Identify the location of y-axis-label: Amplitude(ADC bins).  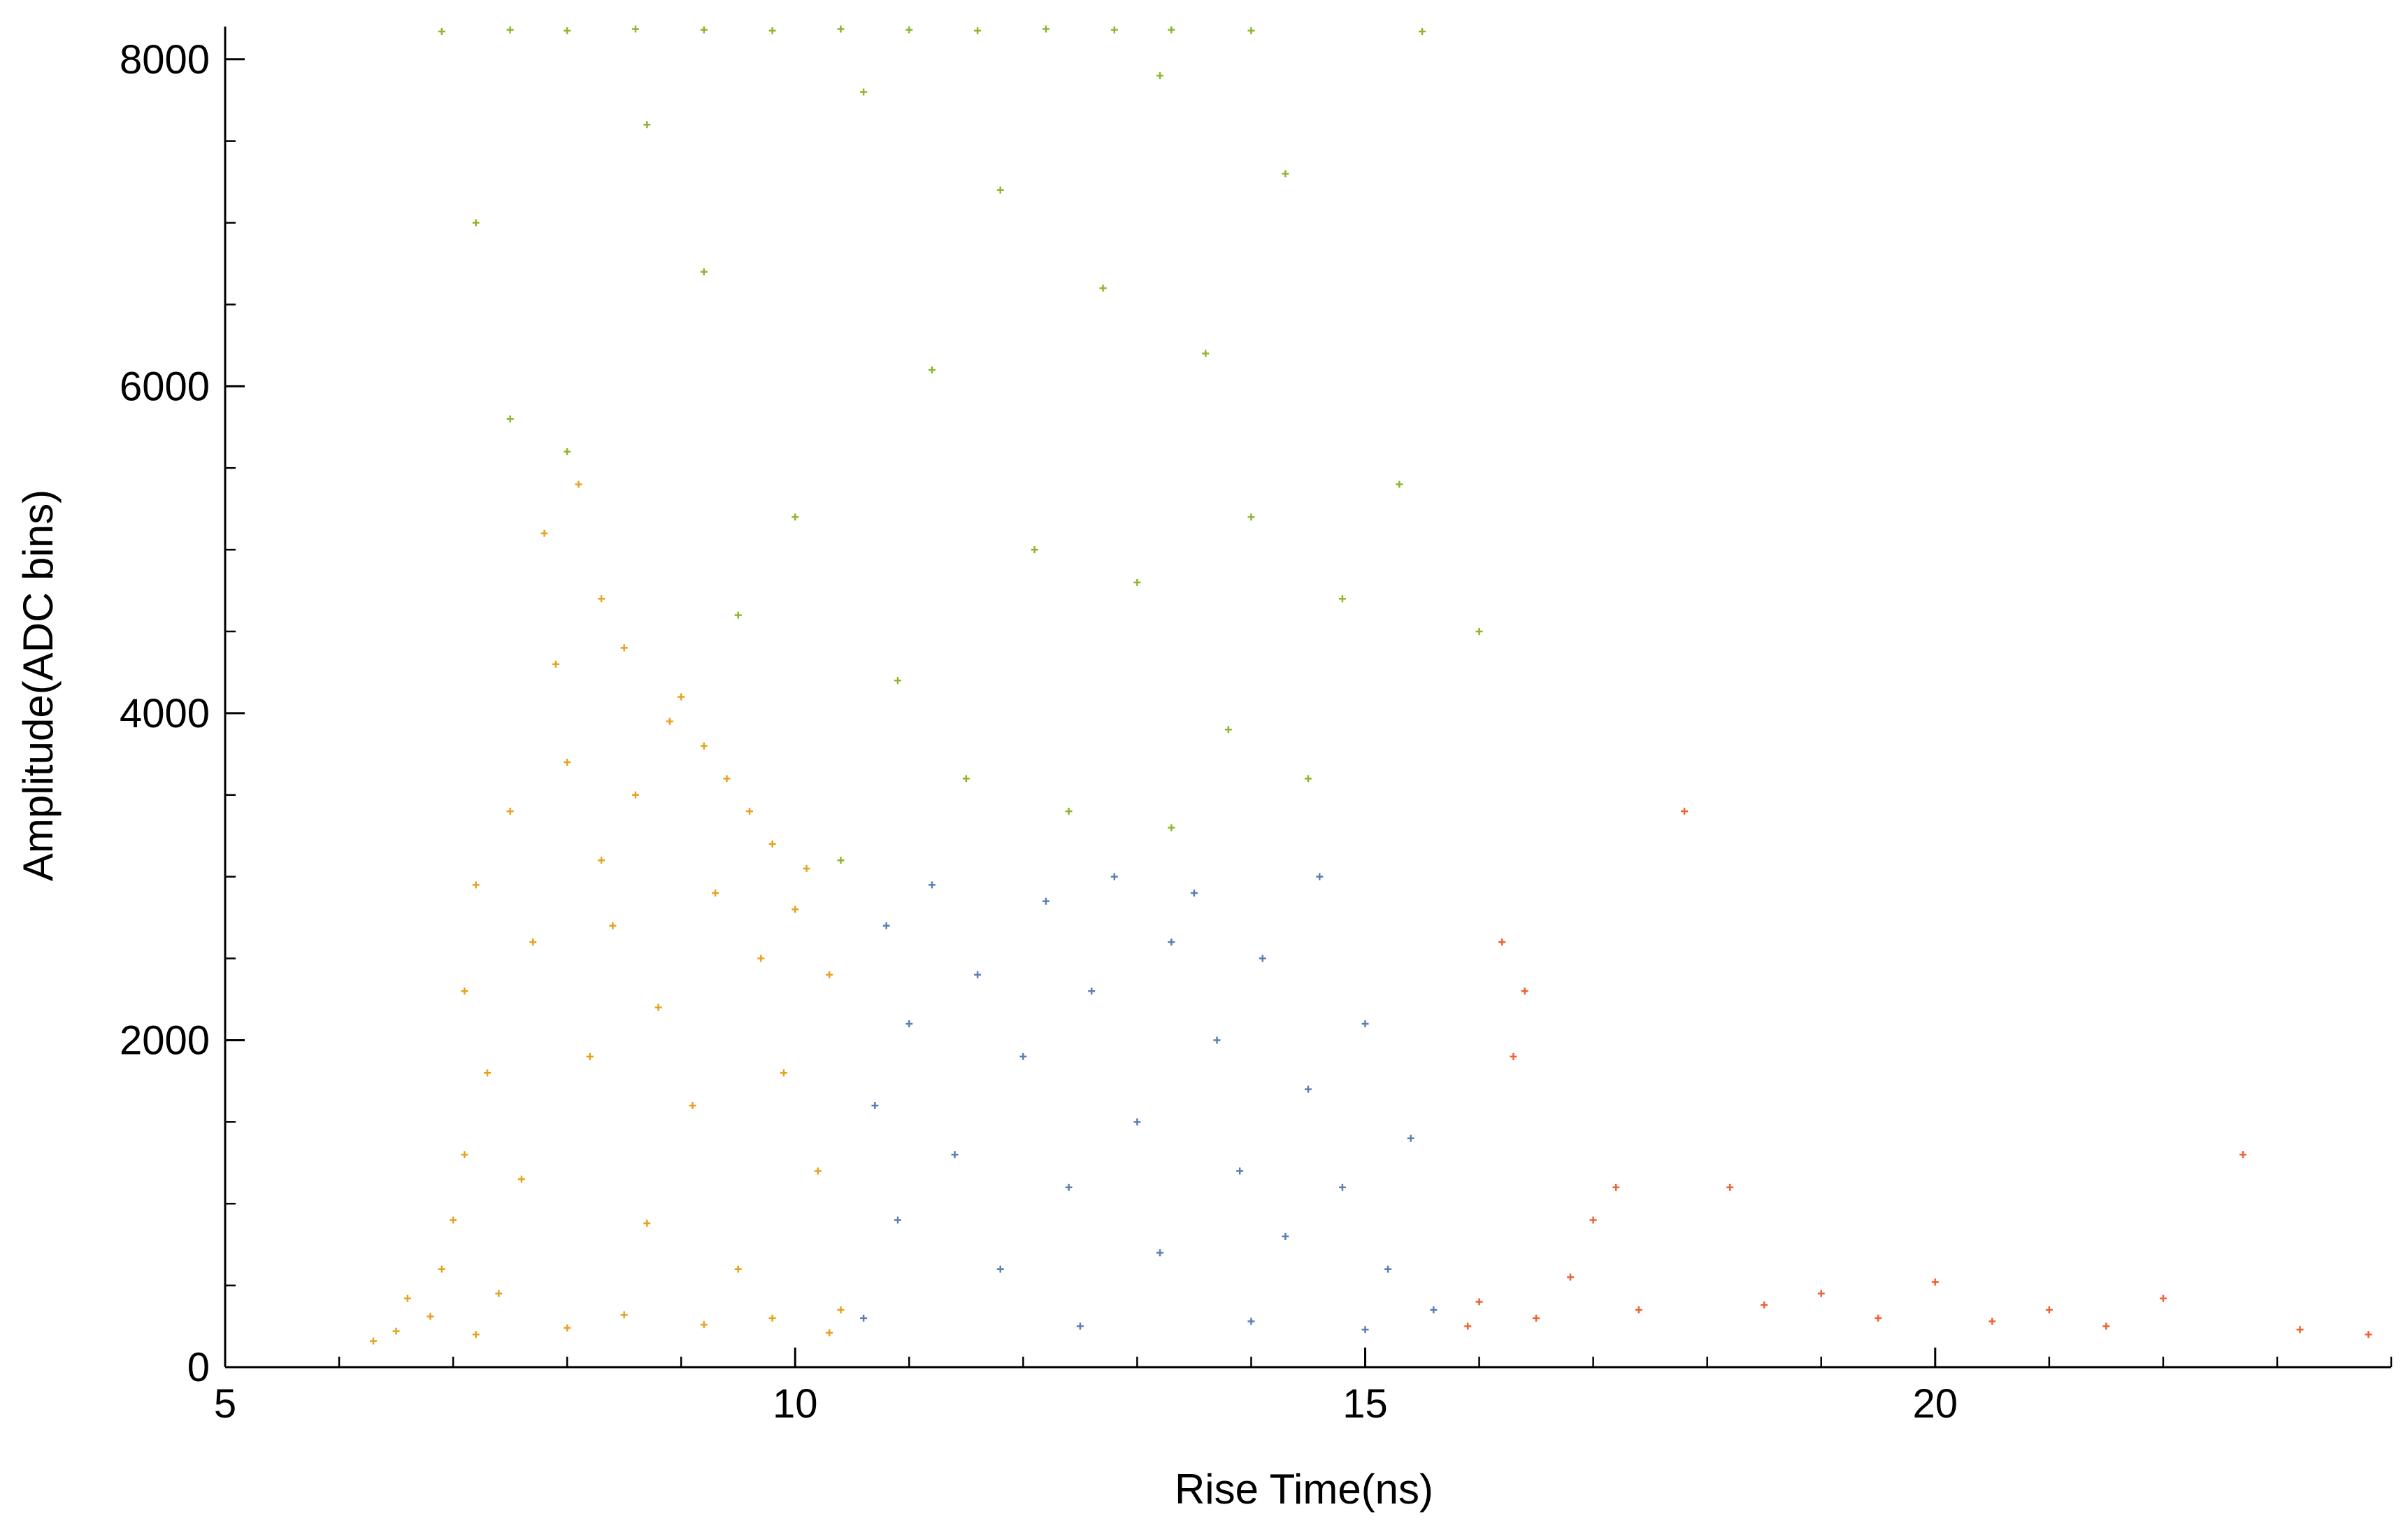
(39, 686).